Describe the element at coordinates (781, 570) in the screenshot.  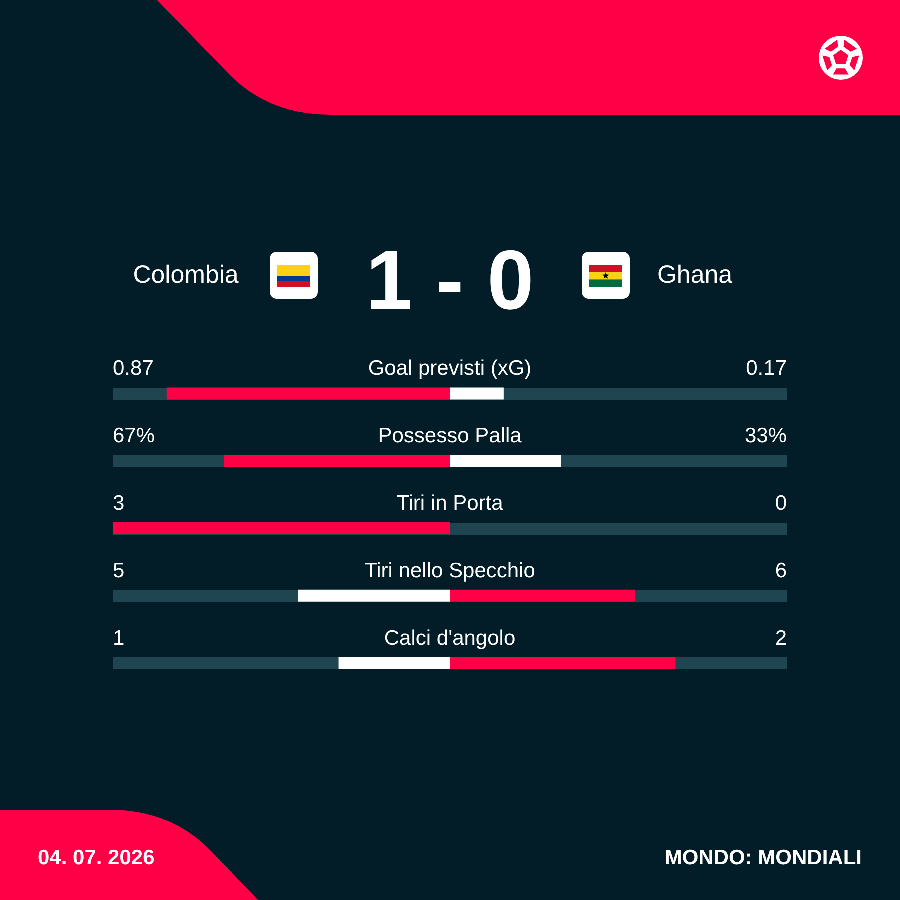
I see `text: 6` at that location.